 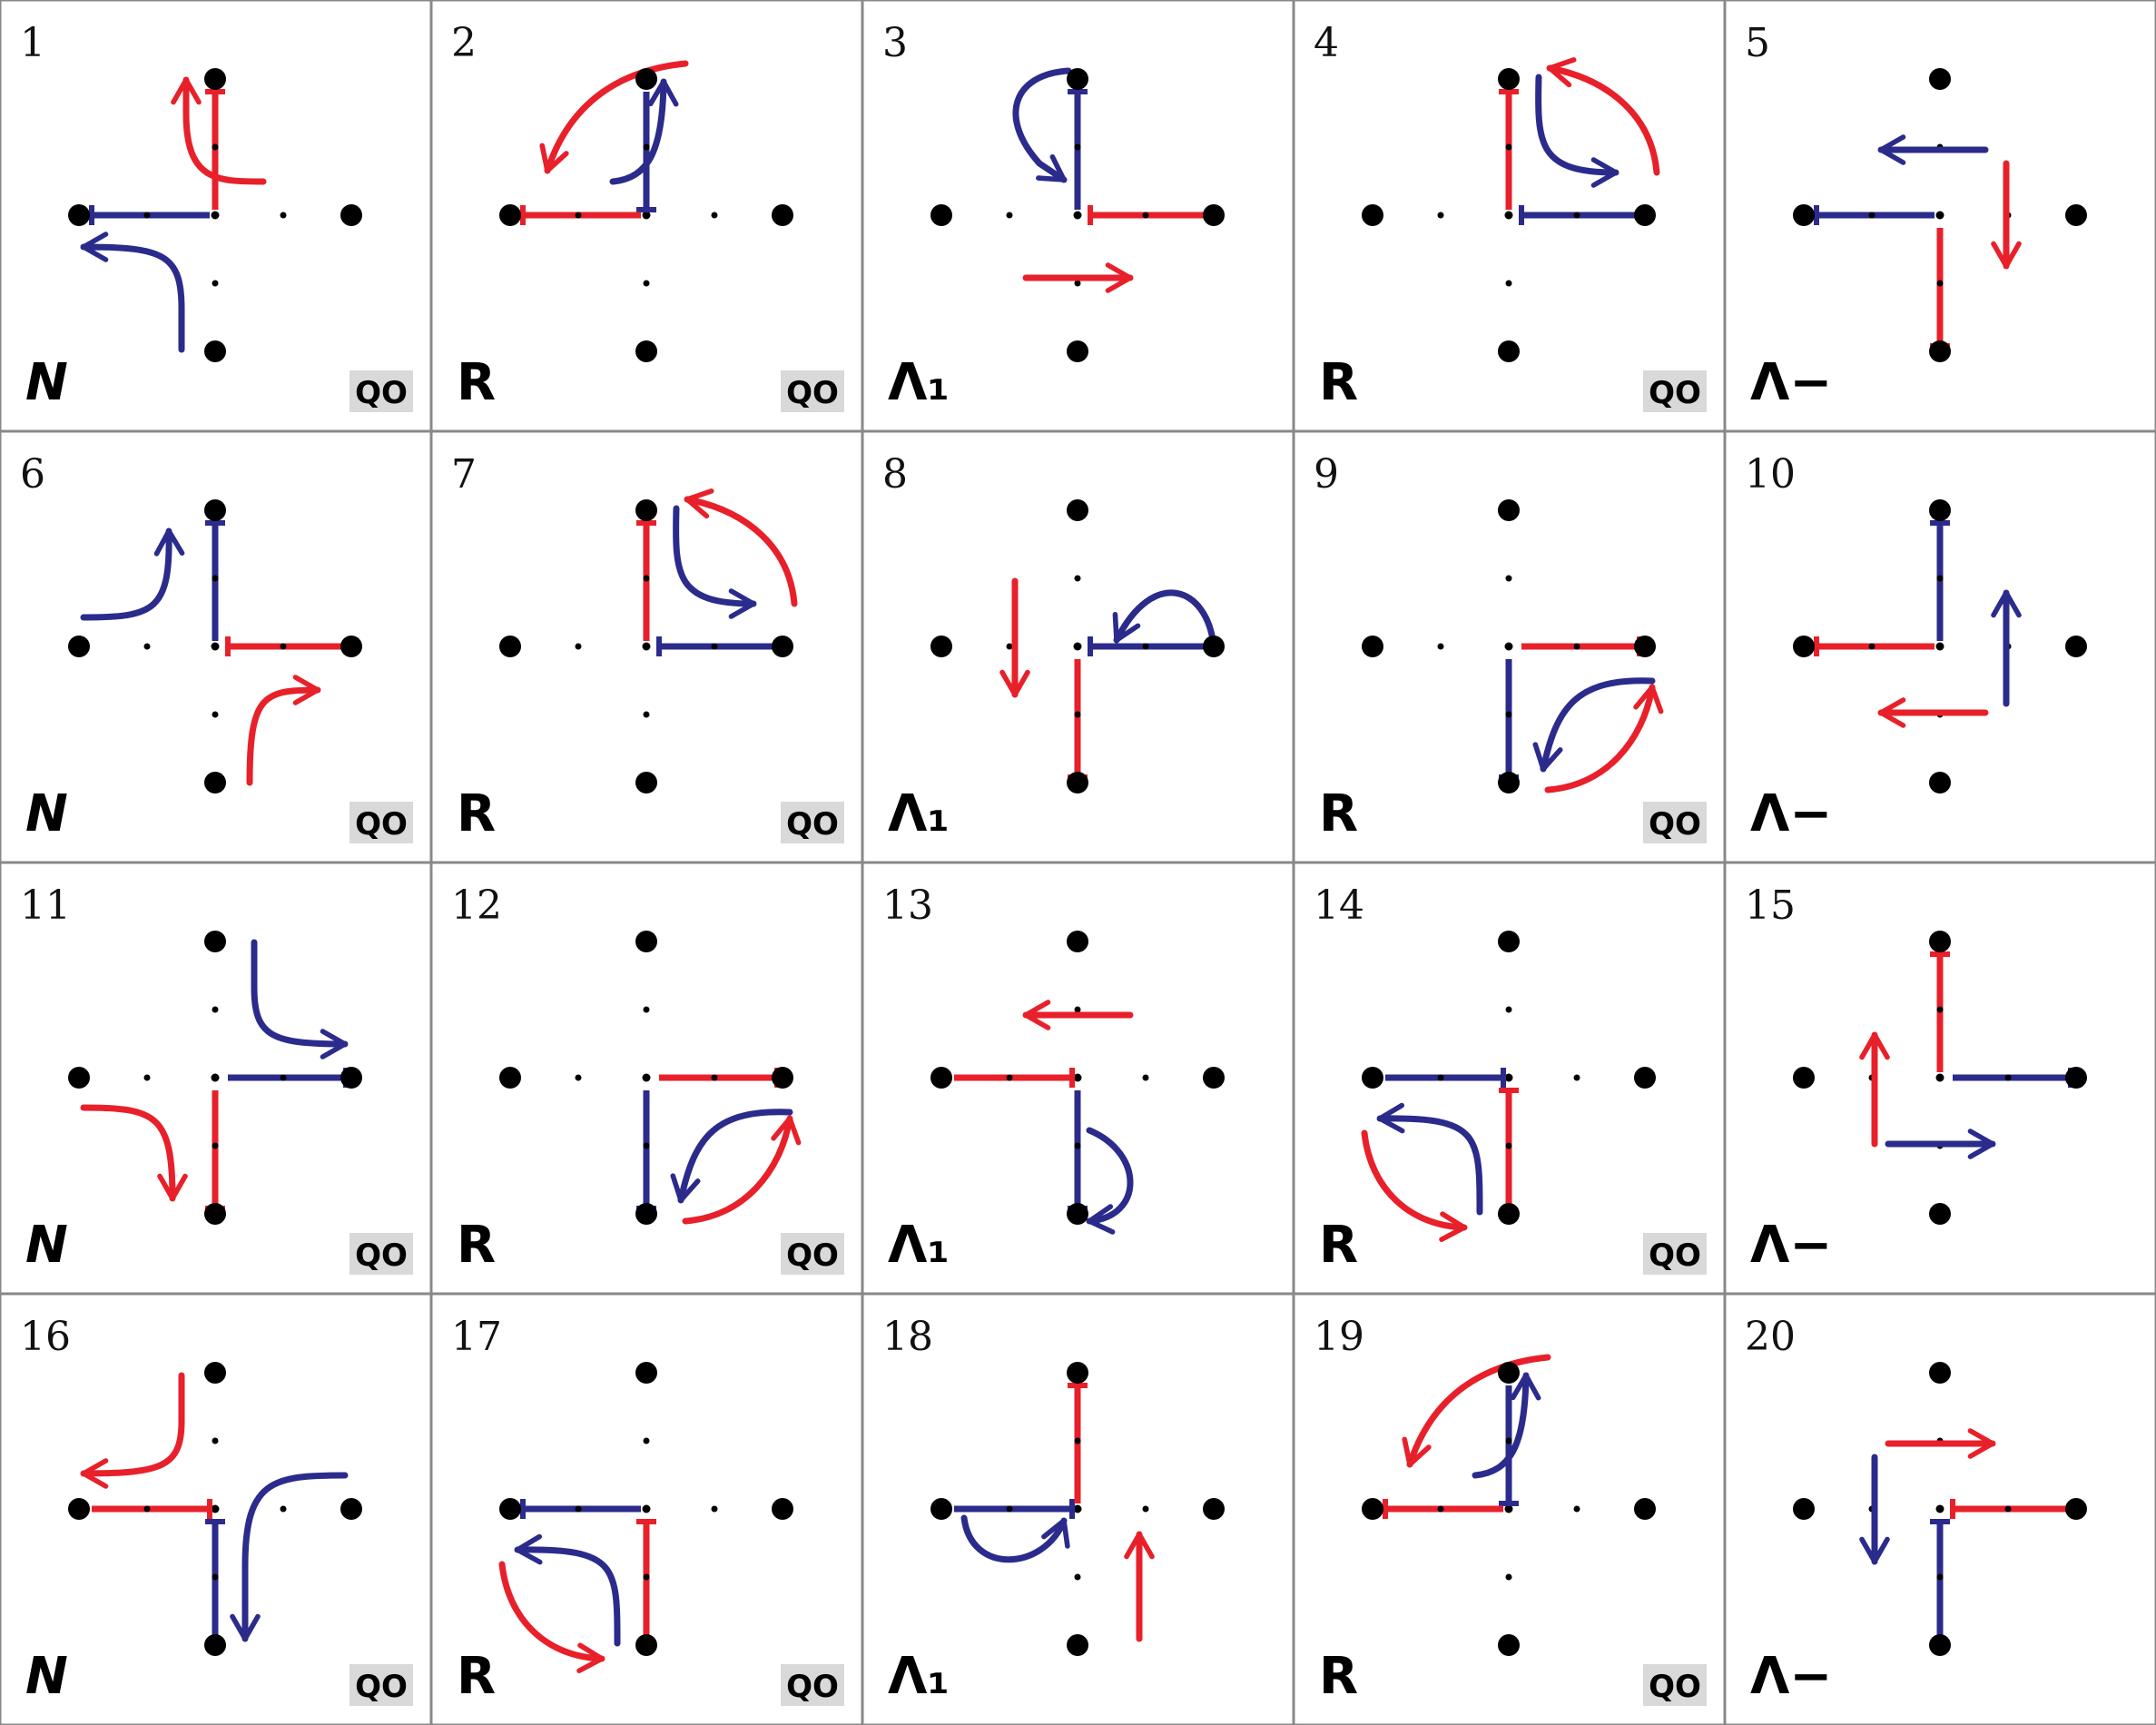 I want to click on panel-number: 18, so click(x=907, y=1337).